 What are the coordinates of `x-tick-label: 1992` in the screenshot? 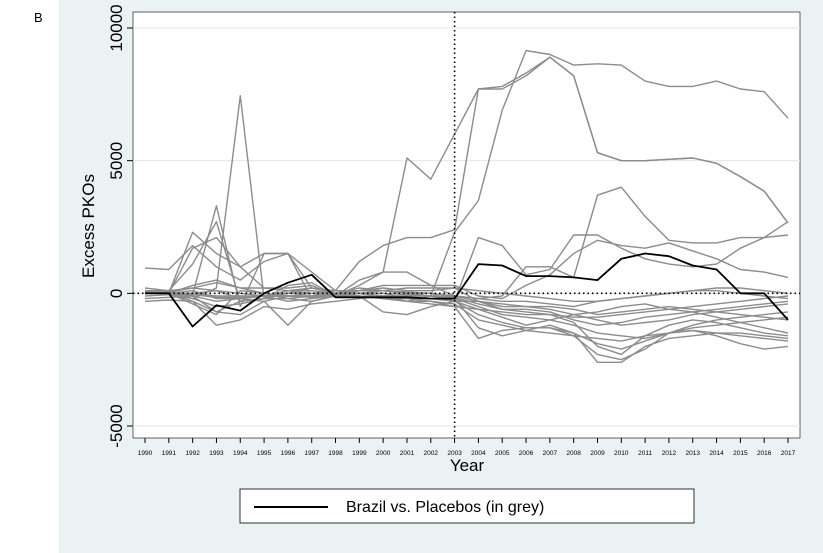 It's located at (192, 453).